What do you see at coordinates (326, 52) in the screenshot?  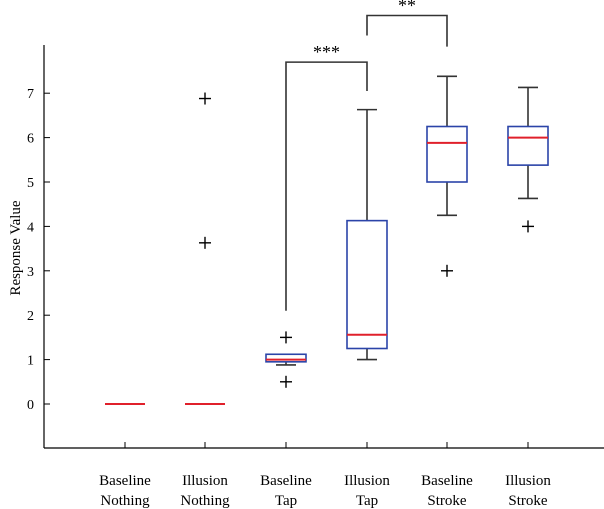 I see `significance-label: ***` at bounding box center [326, 52].